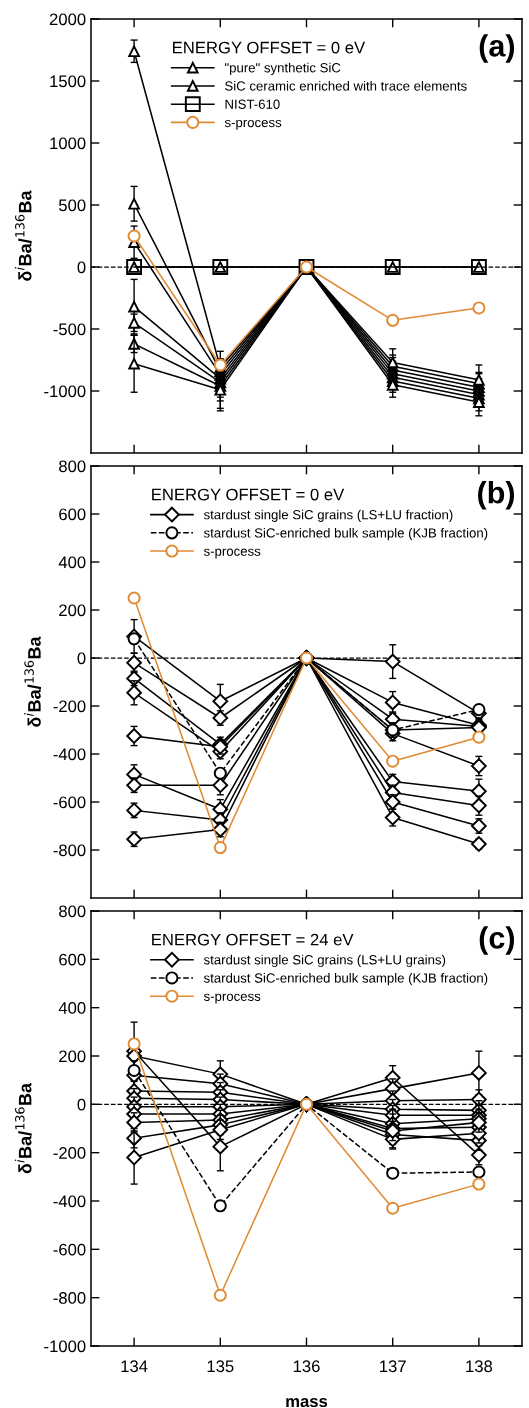 The width and height of the screenshot is (529, 1408). Describe the element at coordinates (68, 81) in the screenshot. I see `y-tick-label: 1500` at that location.